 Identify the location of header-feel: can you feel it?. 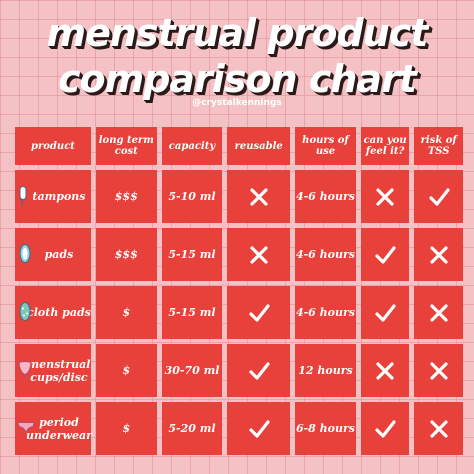
(385, 146).